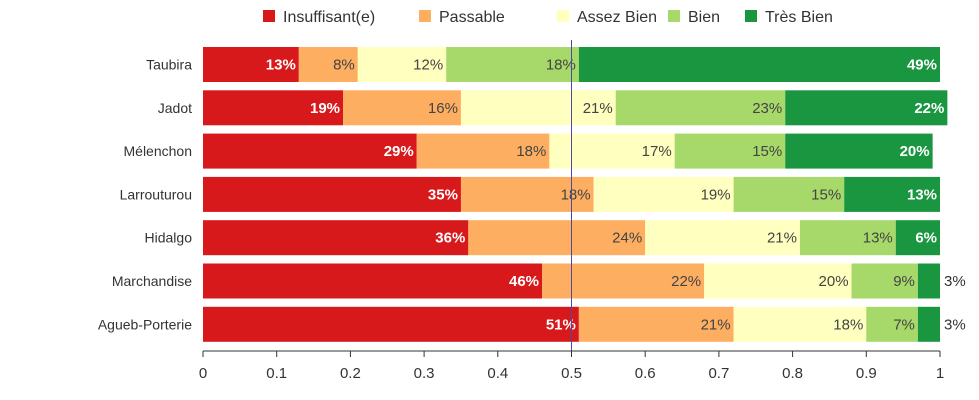 Image resolution: width=979 pixels, height=400 pixels. I want to click on data-label: 16%, so click(443, 108).